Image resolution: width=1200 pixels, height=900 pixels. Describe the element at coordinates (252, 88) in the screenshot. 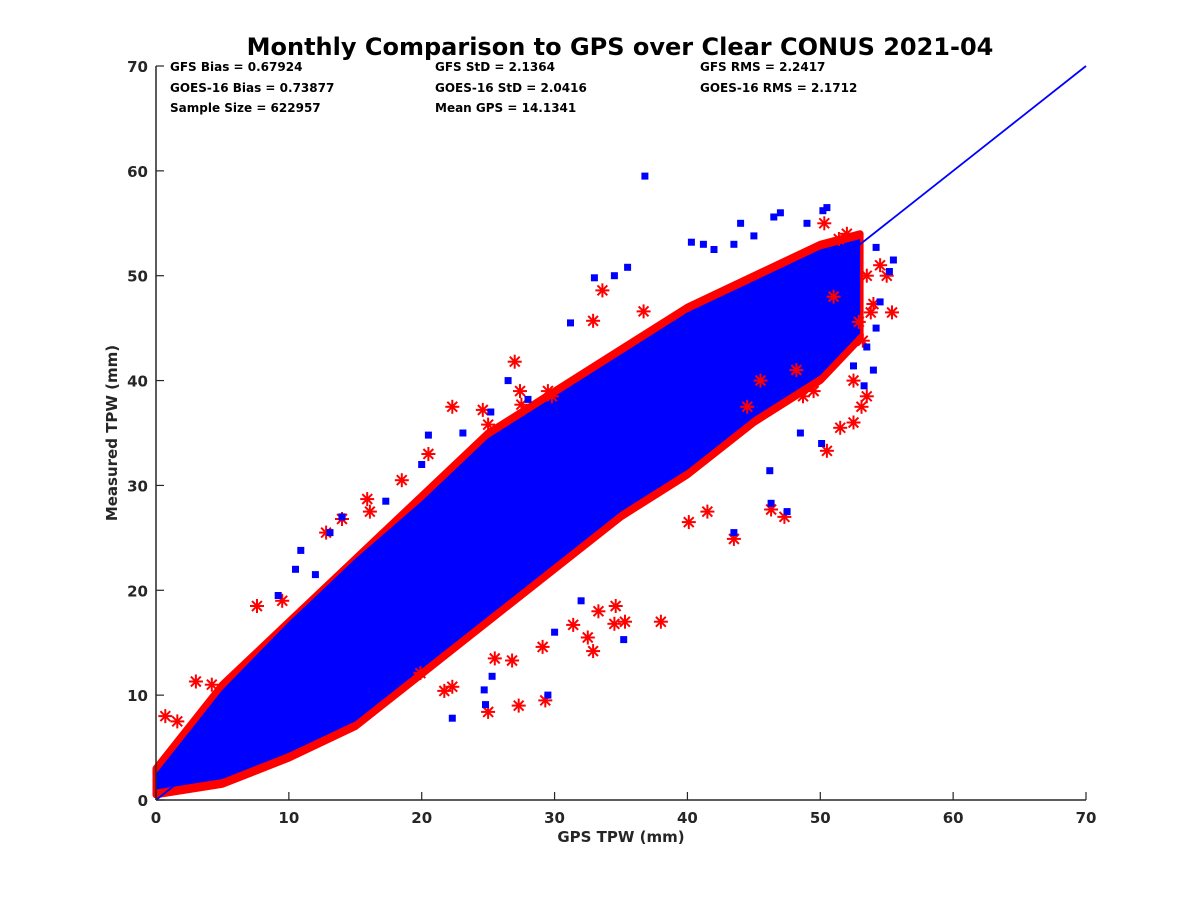

I see `stat-goes-bias: GOES-16 Bias = 0.73877` at that location.